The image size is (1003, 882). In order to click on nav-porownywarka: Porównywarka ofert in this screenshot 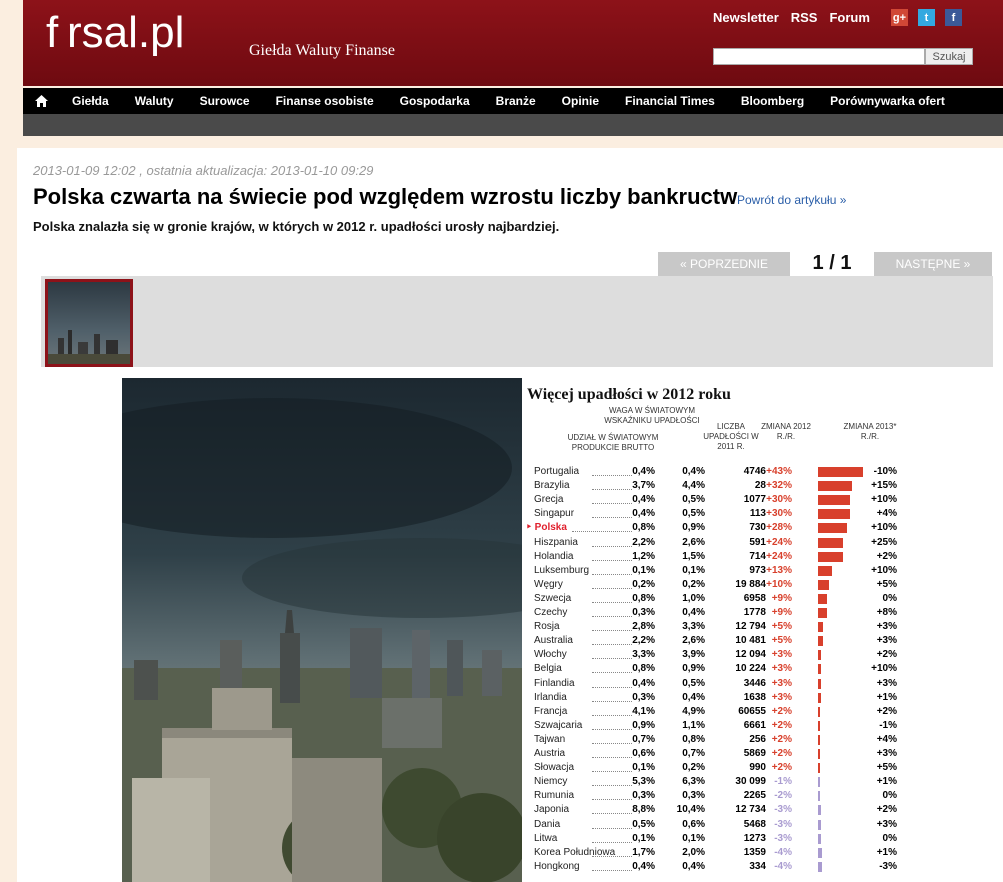, I will do `click(887, 101)`.